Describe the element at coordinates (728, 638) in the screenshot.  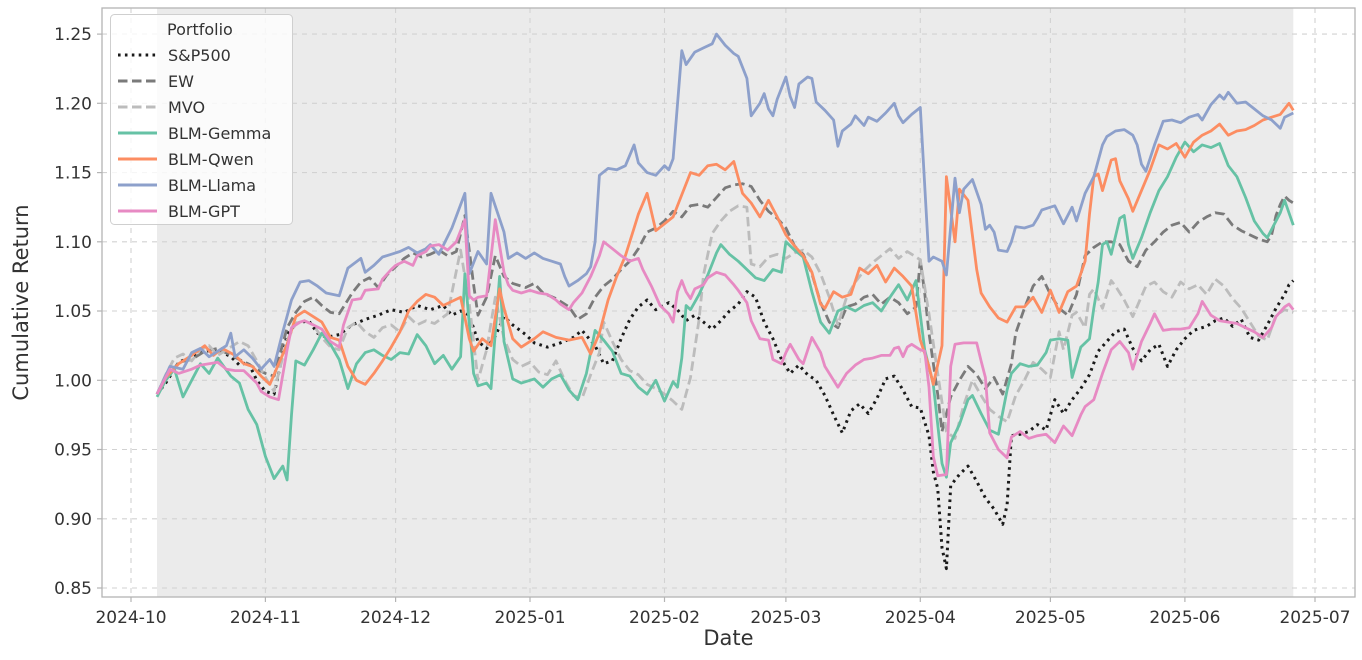
I see `x-axis-title: Date` at that location.